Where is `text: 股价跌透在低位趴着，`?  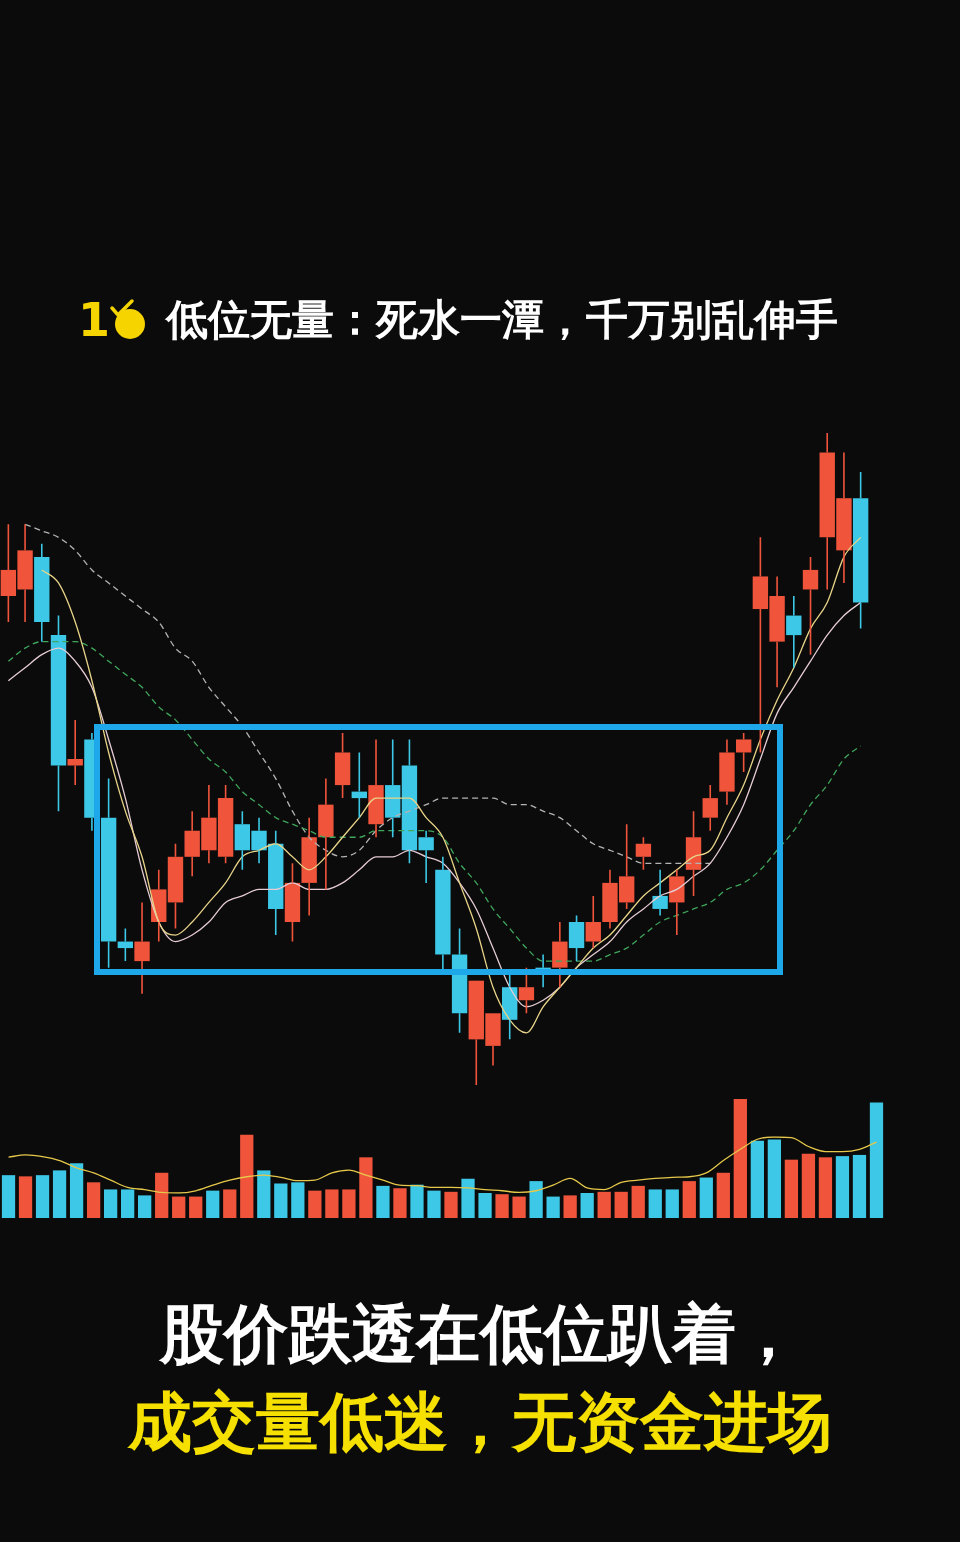 text: 股价跌透在低位趴着， is located at coordinates (479, 1334).